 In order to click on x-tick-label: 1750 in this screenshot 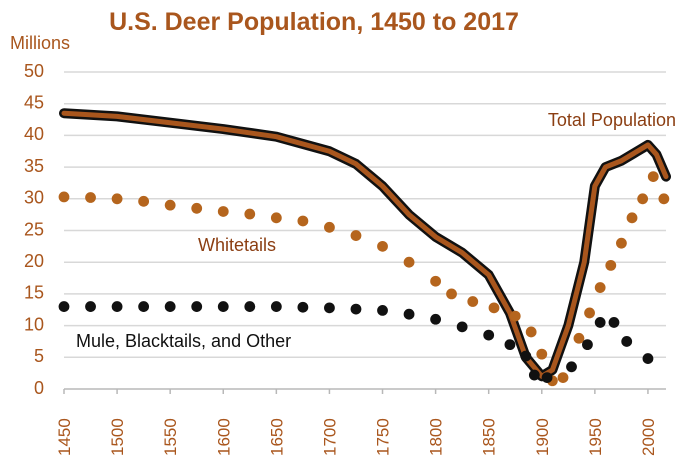, I will do `click(383, 437)`.